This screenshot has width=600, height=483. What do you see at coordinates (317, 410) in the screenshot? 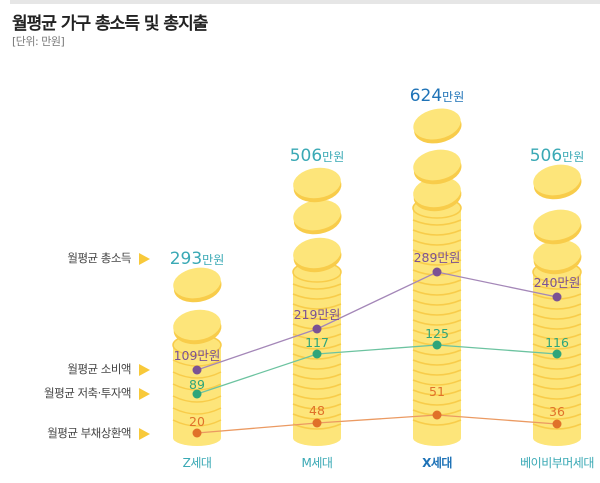
I see `debt-value-m: 48` at bounding box center [317, 410].